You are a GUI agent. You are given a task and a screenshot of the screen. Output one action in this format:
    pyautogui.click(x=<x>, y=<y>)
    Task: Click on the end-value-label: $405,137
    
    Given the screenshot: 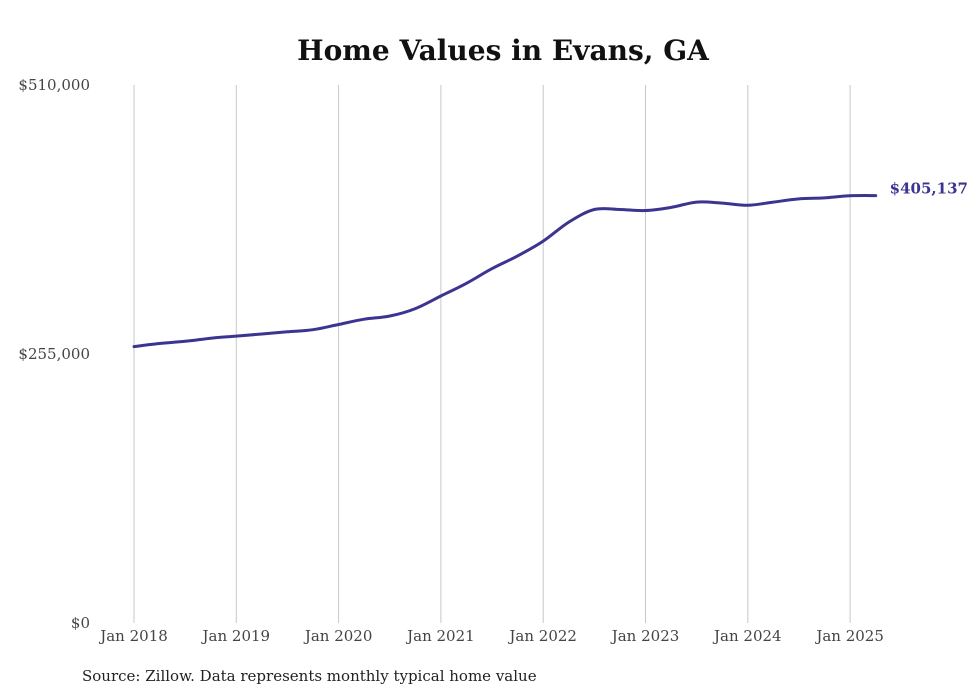 What is the action you would take?
    pyautogui.click(x=929, y=189)
    